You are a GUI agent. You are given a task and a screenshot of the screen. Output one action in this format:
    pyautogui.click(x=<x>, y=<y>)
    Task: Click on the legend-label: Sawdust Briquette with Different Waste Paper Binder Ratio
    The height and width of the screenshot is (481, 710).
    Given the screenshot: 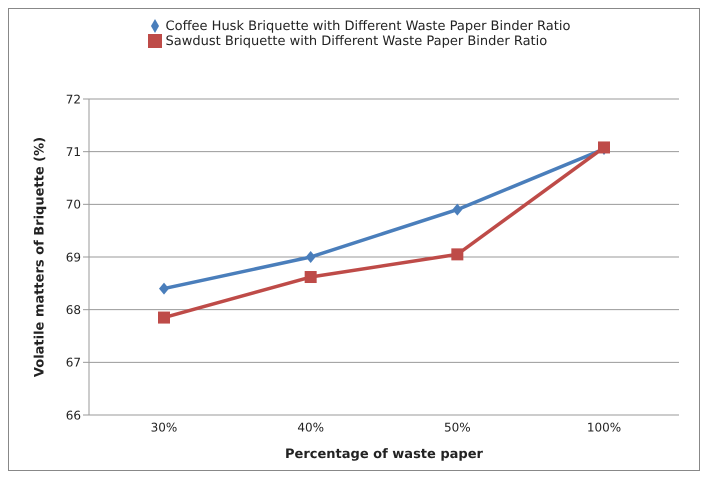 What is the action you would take?
    pyautogui.click(x=357, y=41)
    